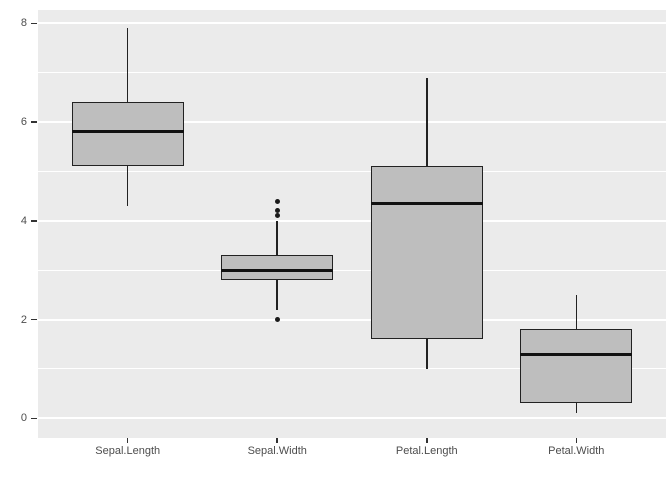 The image size is (672, 480). Describe the element at coordinates (23, 418) in the screenshot. I see `y-tick-label: 0` at that location.